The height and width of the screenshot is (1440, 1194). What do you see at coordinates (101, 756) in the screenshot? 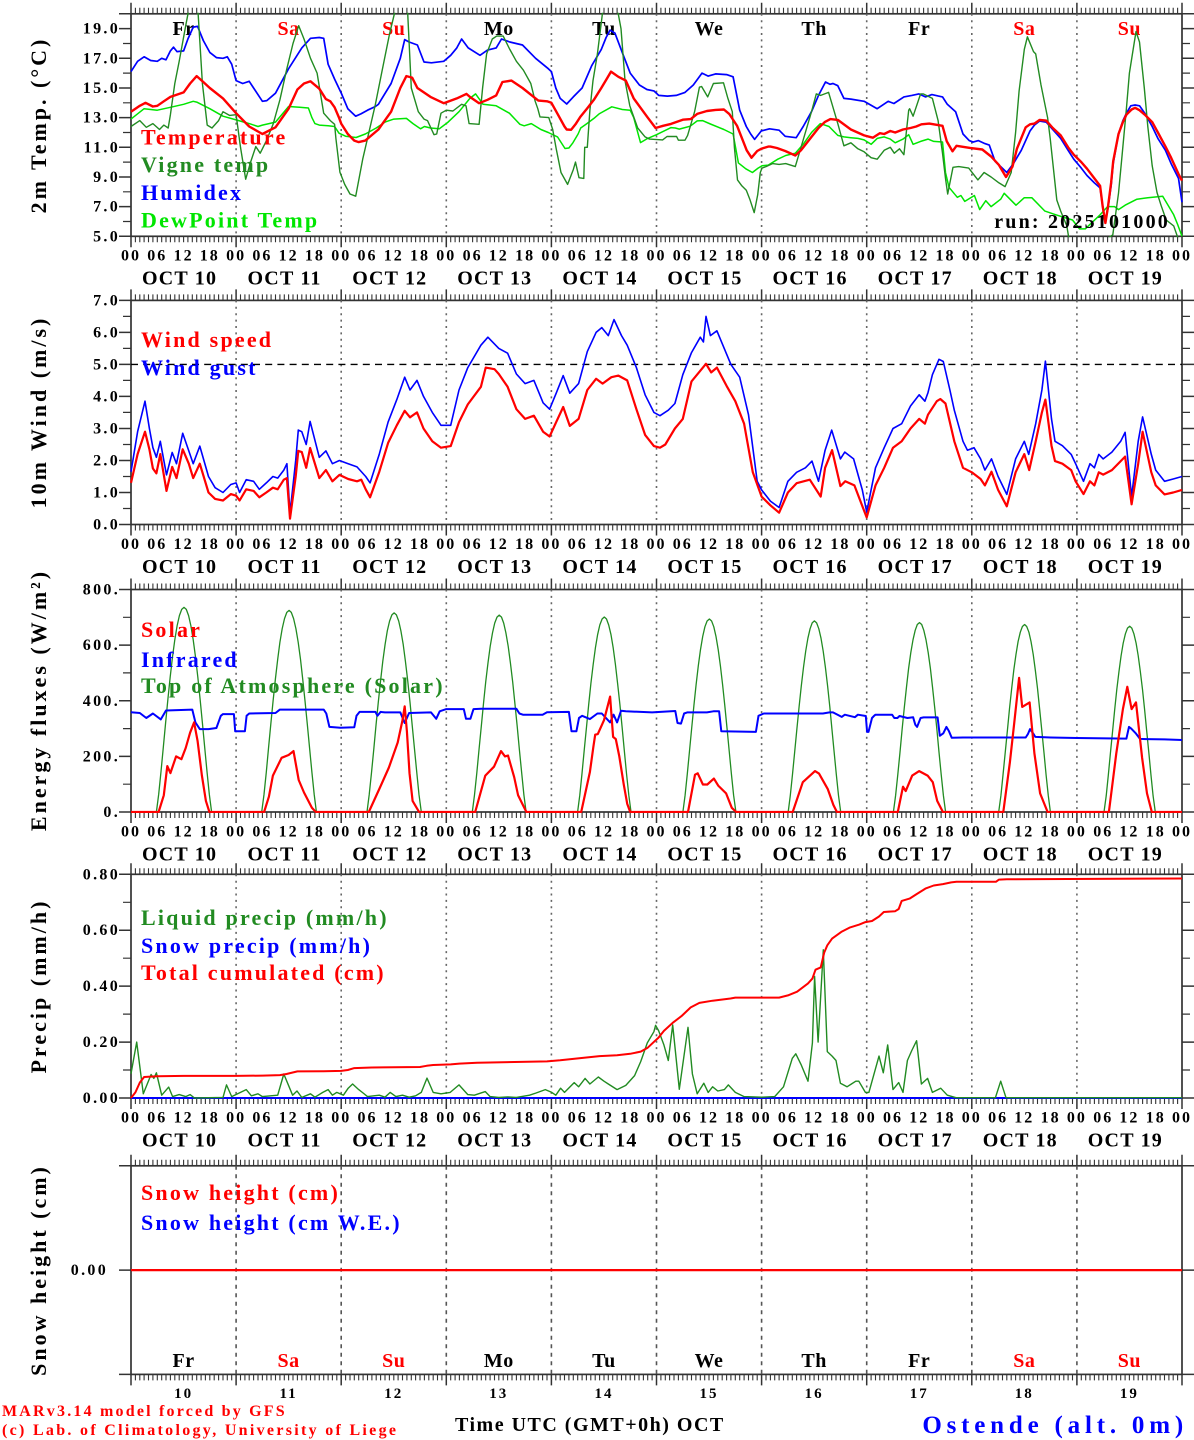
I see `svg-text: 200.` at bounding box center [101, 756].